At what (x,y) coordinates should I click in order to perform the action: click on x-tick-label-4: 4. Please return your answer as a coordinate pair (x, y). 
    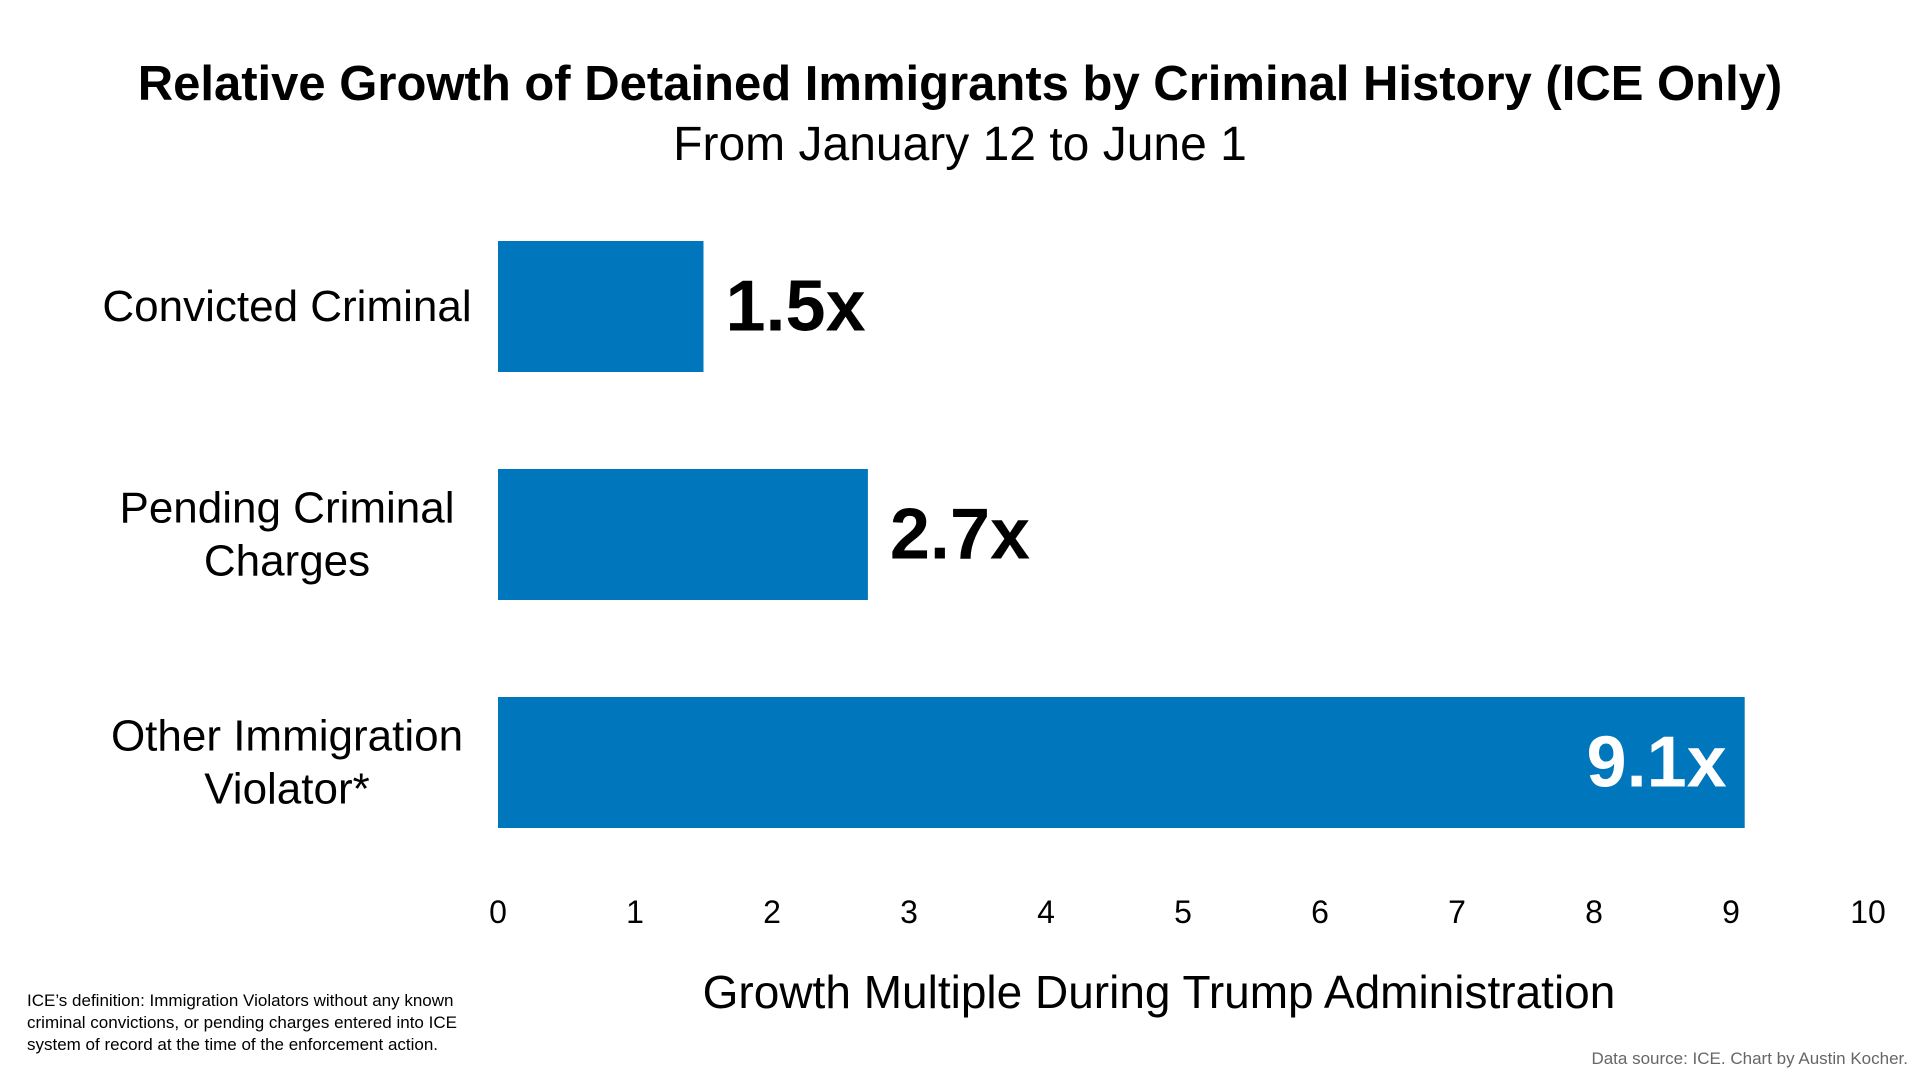
    Looking at the image, I should click on (1046, 912).